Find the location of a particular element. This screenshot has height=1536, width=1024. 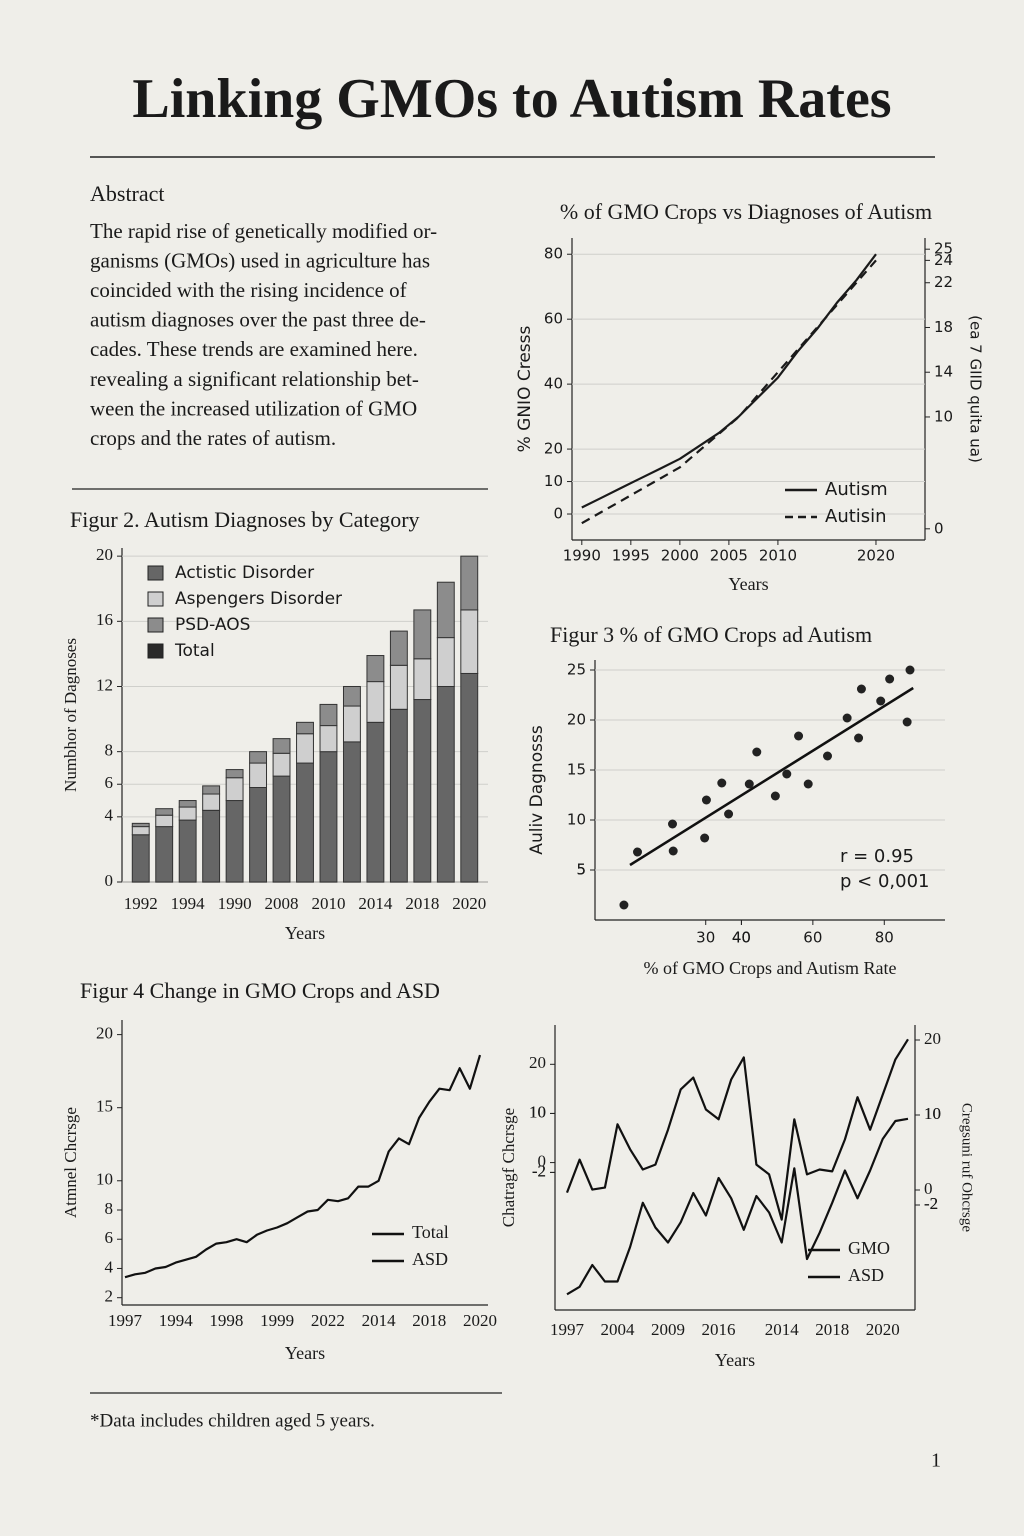

abstract-line: crops and the rates of autism. is located at coordinates (213, 438).